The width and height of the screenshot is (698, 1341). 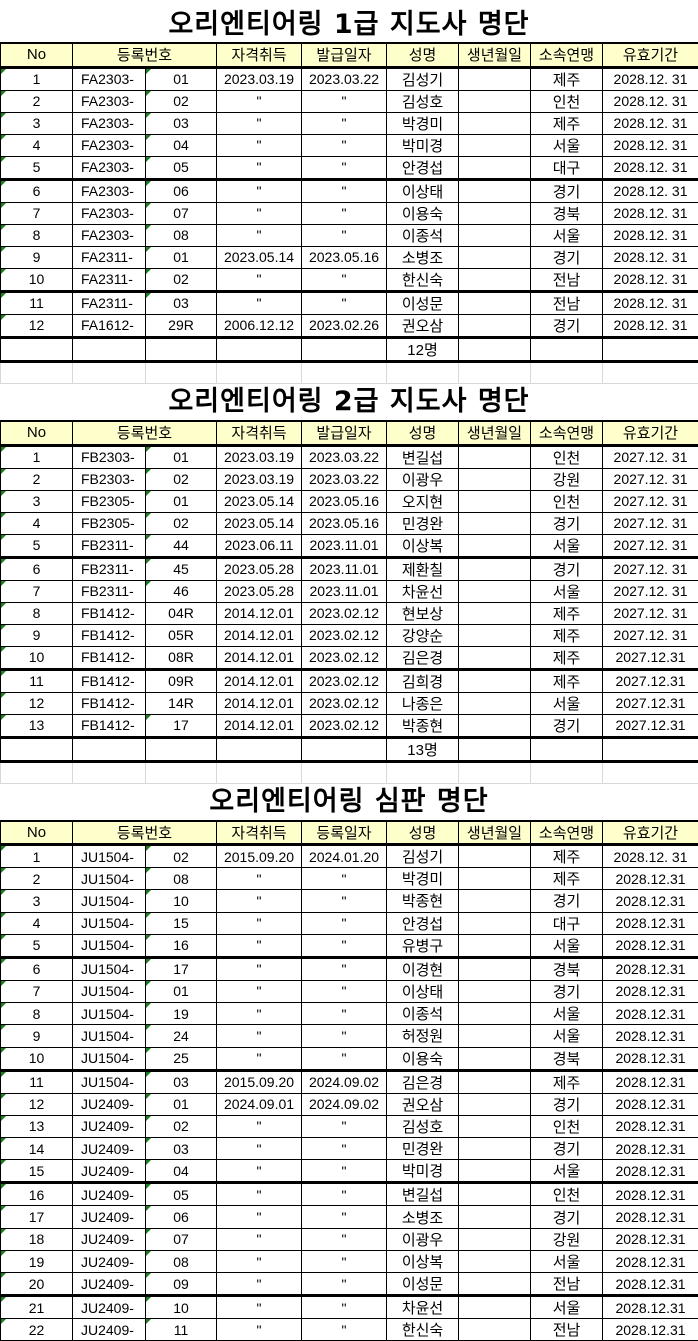 What do you see at coordinates (181, 568) in the screenshot?
I see `cell-suf: 45` at bounding box center [181, 568].